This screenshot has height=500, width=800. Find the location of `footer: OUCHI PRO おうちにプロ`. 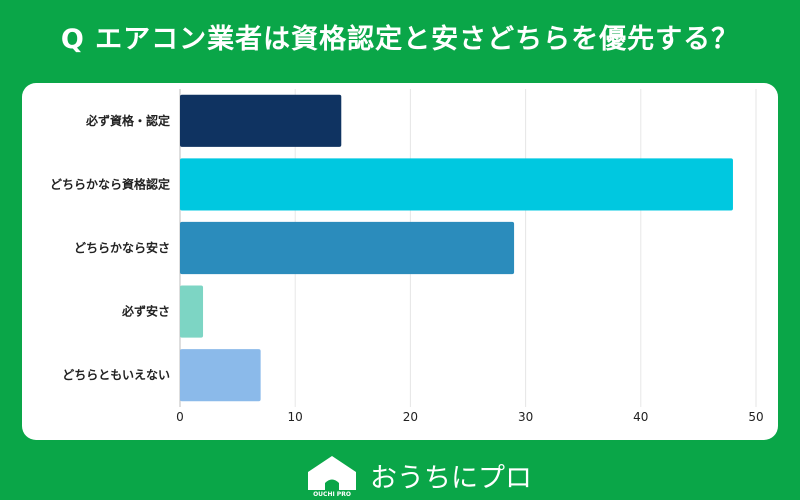

footer: OUCHI PRO おうちにプロ is located at coordinates (400, 474).